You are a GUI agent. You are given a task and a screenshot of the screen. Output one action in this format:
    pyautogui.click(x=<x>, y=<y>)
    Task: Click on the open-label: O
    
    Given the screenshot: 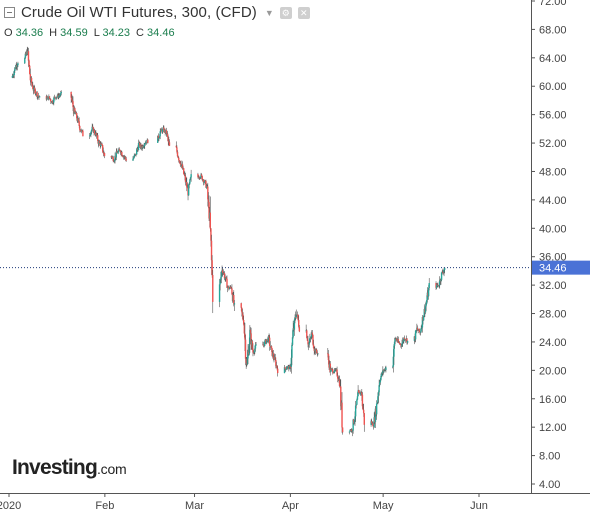 What is the action you would take?
    pyautogui.click(x=8, y=33)
    